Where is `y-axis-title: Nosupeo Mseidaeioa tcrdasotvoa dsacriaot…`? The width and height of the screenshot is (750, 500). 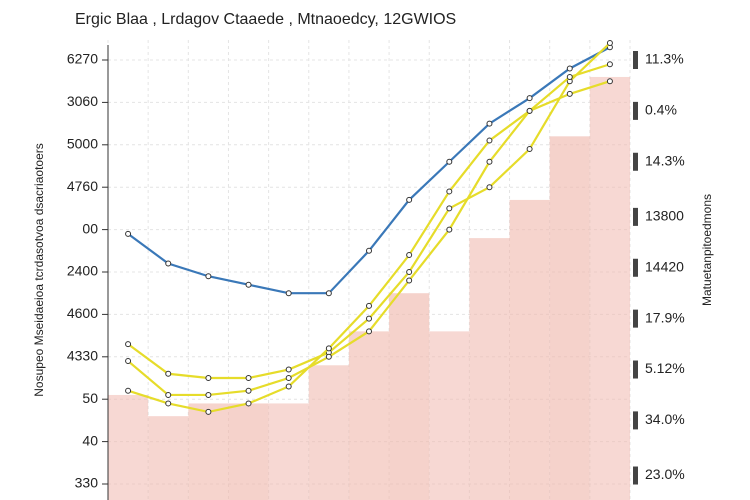 y-axis-title: Nosupeo Mseidaeioa tcrdasotvoa dsacriaot… is located at coordinates (39, 269).